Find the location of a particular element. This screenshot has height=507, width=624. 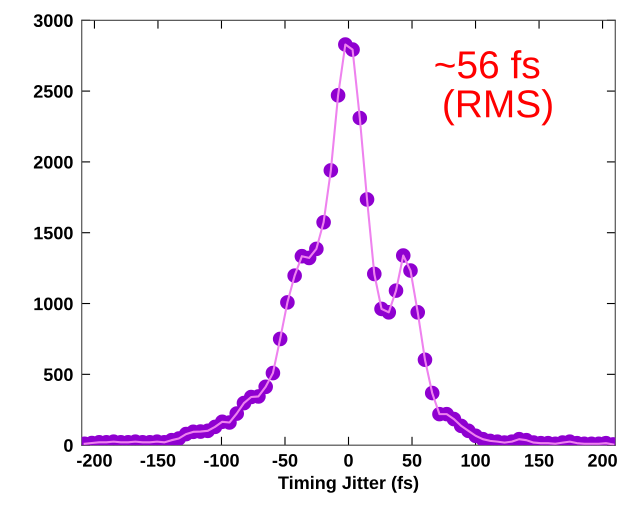

y-tick-label: 2500 is located at coordinates (53, 91).